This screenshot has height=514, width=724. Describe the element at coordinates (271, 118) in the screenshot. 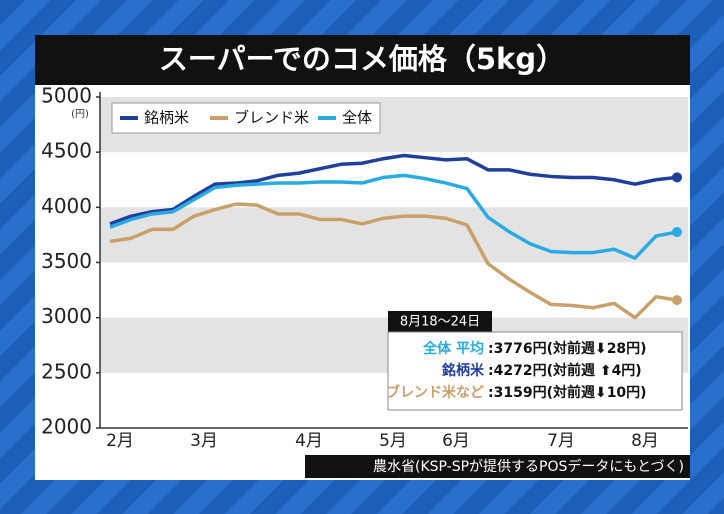

I see `legend-label: ブレンド米` at that location.